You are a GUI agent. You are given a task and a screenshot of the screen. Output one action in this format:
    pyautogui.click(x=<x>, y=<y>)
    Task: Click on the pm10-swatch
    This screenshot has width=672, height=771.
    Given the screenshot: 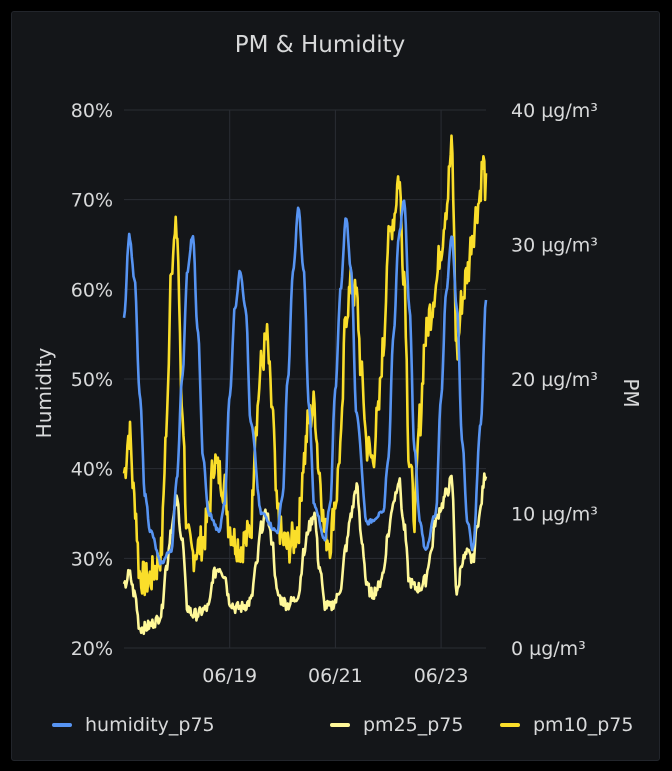 What is the action you would take?
    pyautogui.click(x=510, y=725)
    